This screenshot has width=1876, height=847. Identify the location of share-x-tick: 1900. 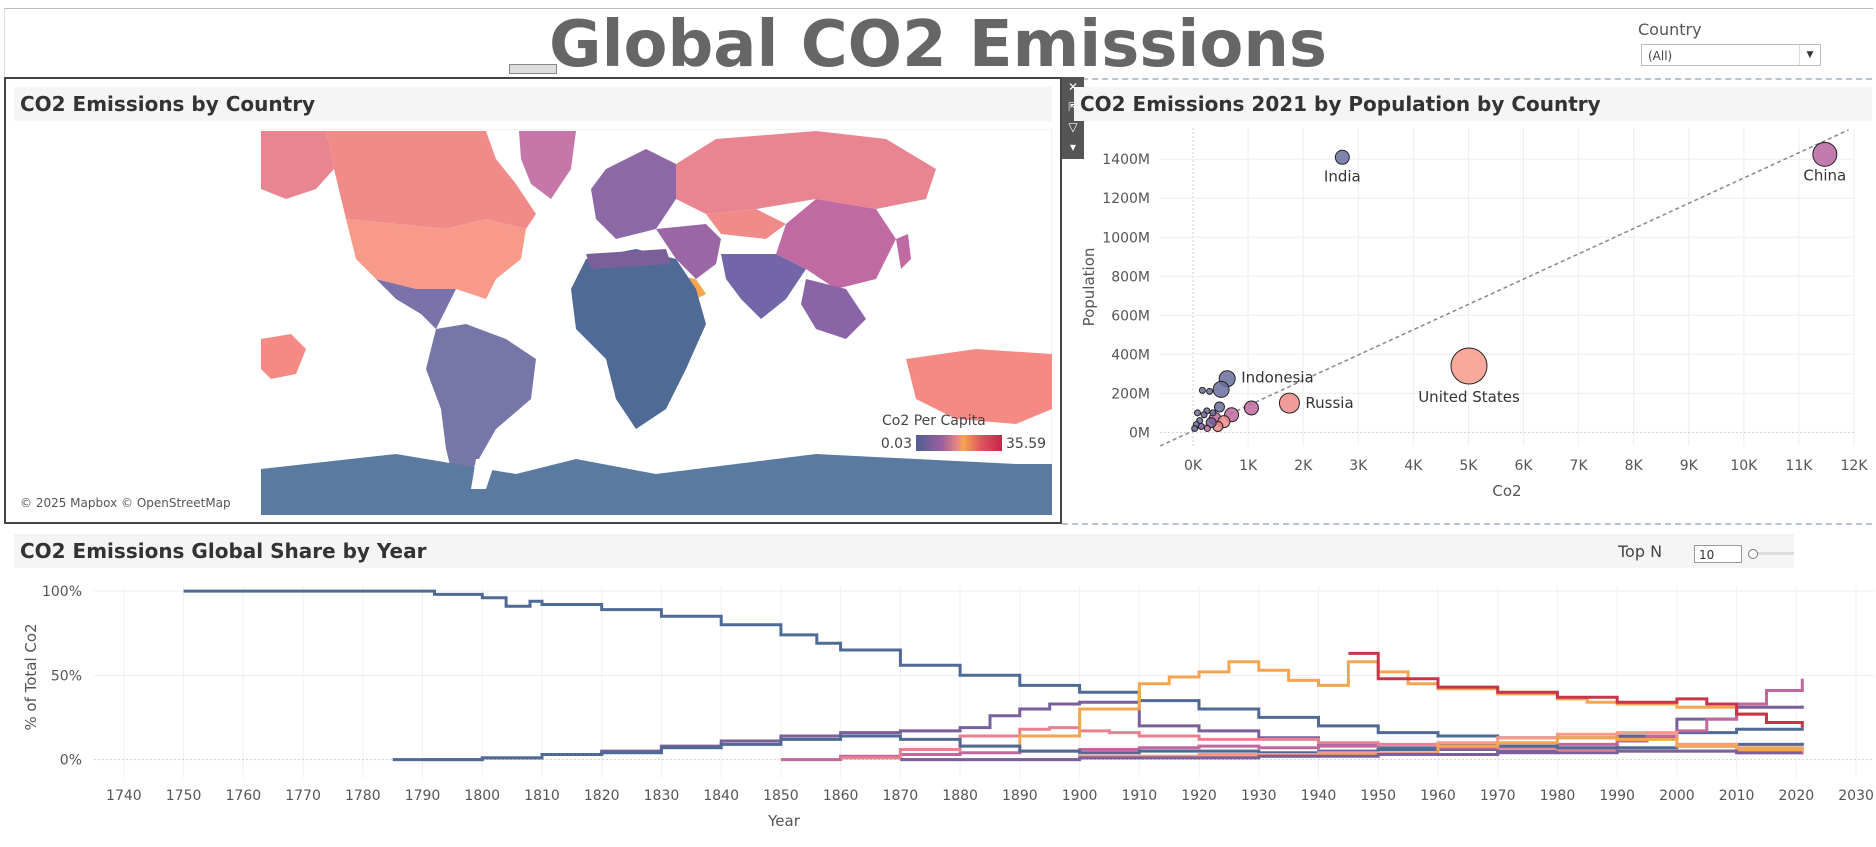
(1080, 796).